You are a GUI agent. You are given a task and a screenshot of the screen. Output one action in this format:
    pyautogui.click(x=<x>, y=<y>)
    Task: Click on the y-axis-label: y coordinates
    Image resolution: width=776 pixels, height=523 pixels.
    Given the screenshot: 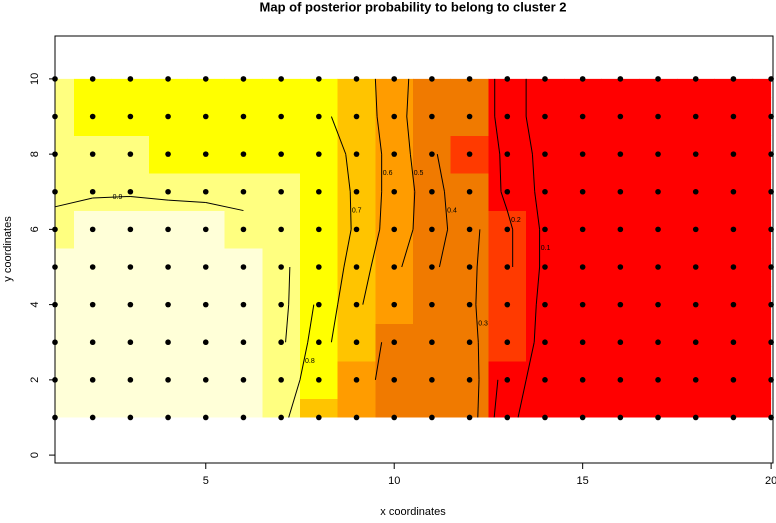 What is the action you would take?
    pyautogui.click(x=8, y=249)
    